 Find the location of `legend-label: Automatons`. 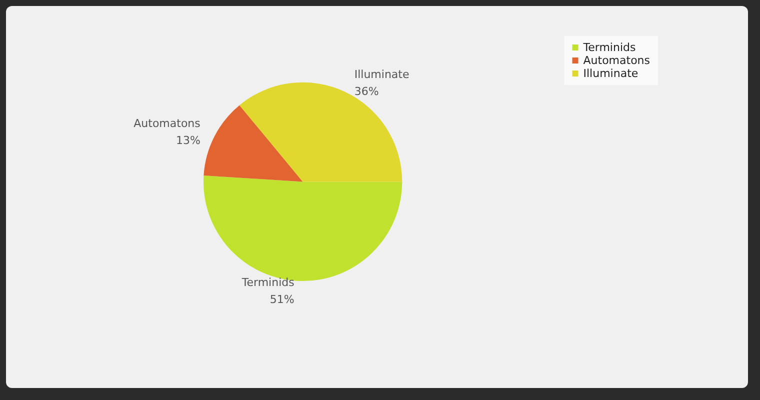

legend-label: Automatons is located at coordinates (616, 60).